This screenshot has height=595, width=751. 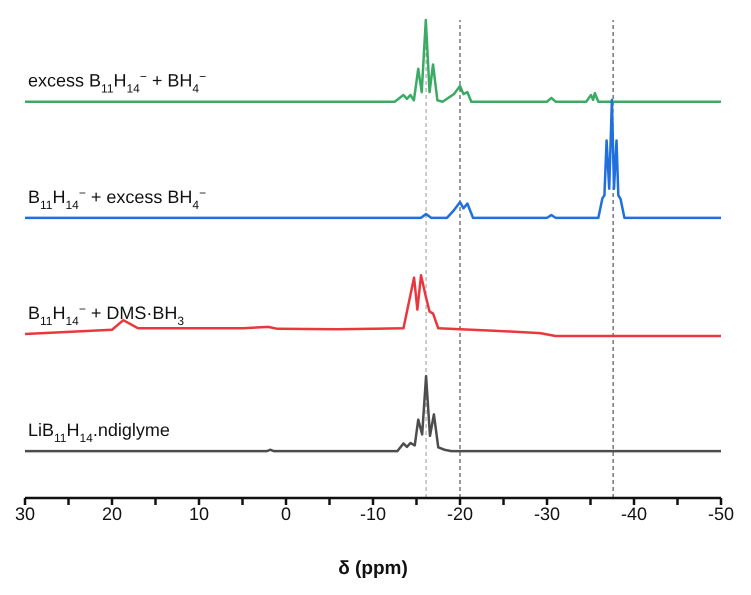 What do you see at coordinates (106, 315) in the screenshot?
I see `series-label: B$_{11}$H$_{14}$$^{−}$ + DMS·BH$_{3}$` at bounding box center [106, 315].